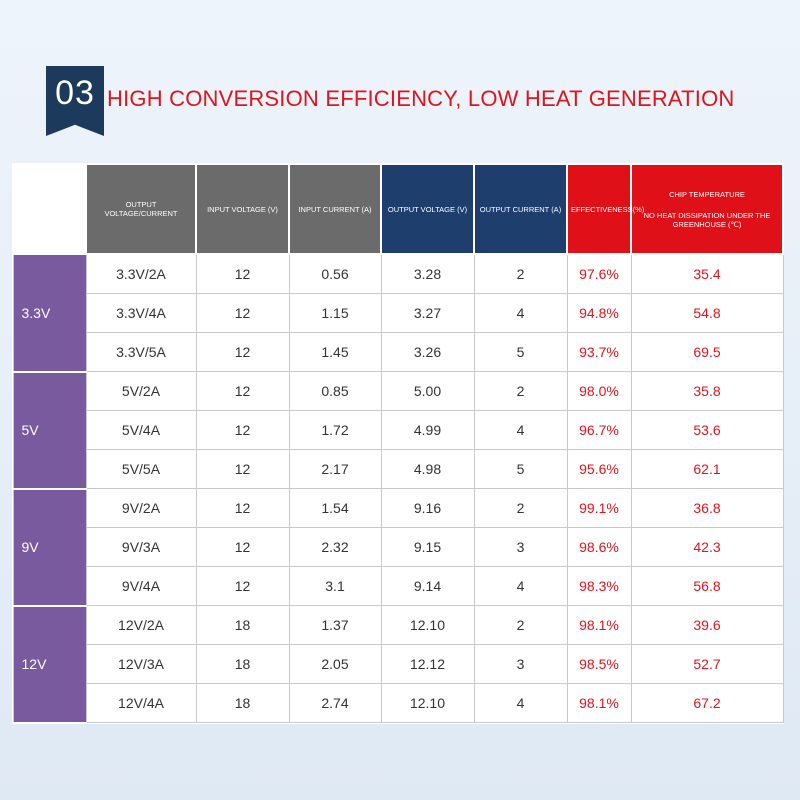 Image resolution: width=800 pixels, height=800 pixels. What do you see at coordinates (599, 391) in the screenshot?
I see `effectiveness-cell: 98.0%` at bounding box center [599, 391].